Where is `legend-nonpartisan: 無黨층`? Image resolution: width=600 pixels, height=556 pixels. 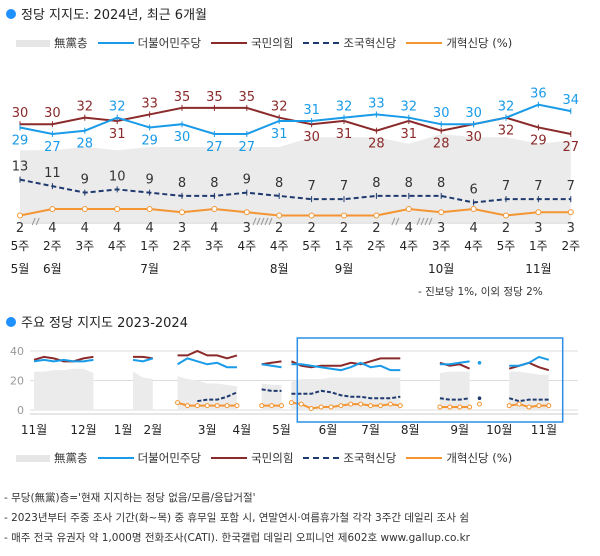 legend-nonpartisan: 無黨층 is located at coordinates (52, 43).